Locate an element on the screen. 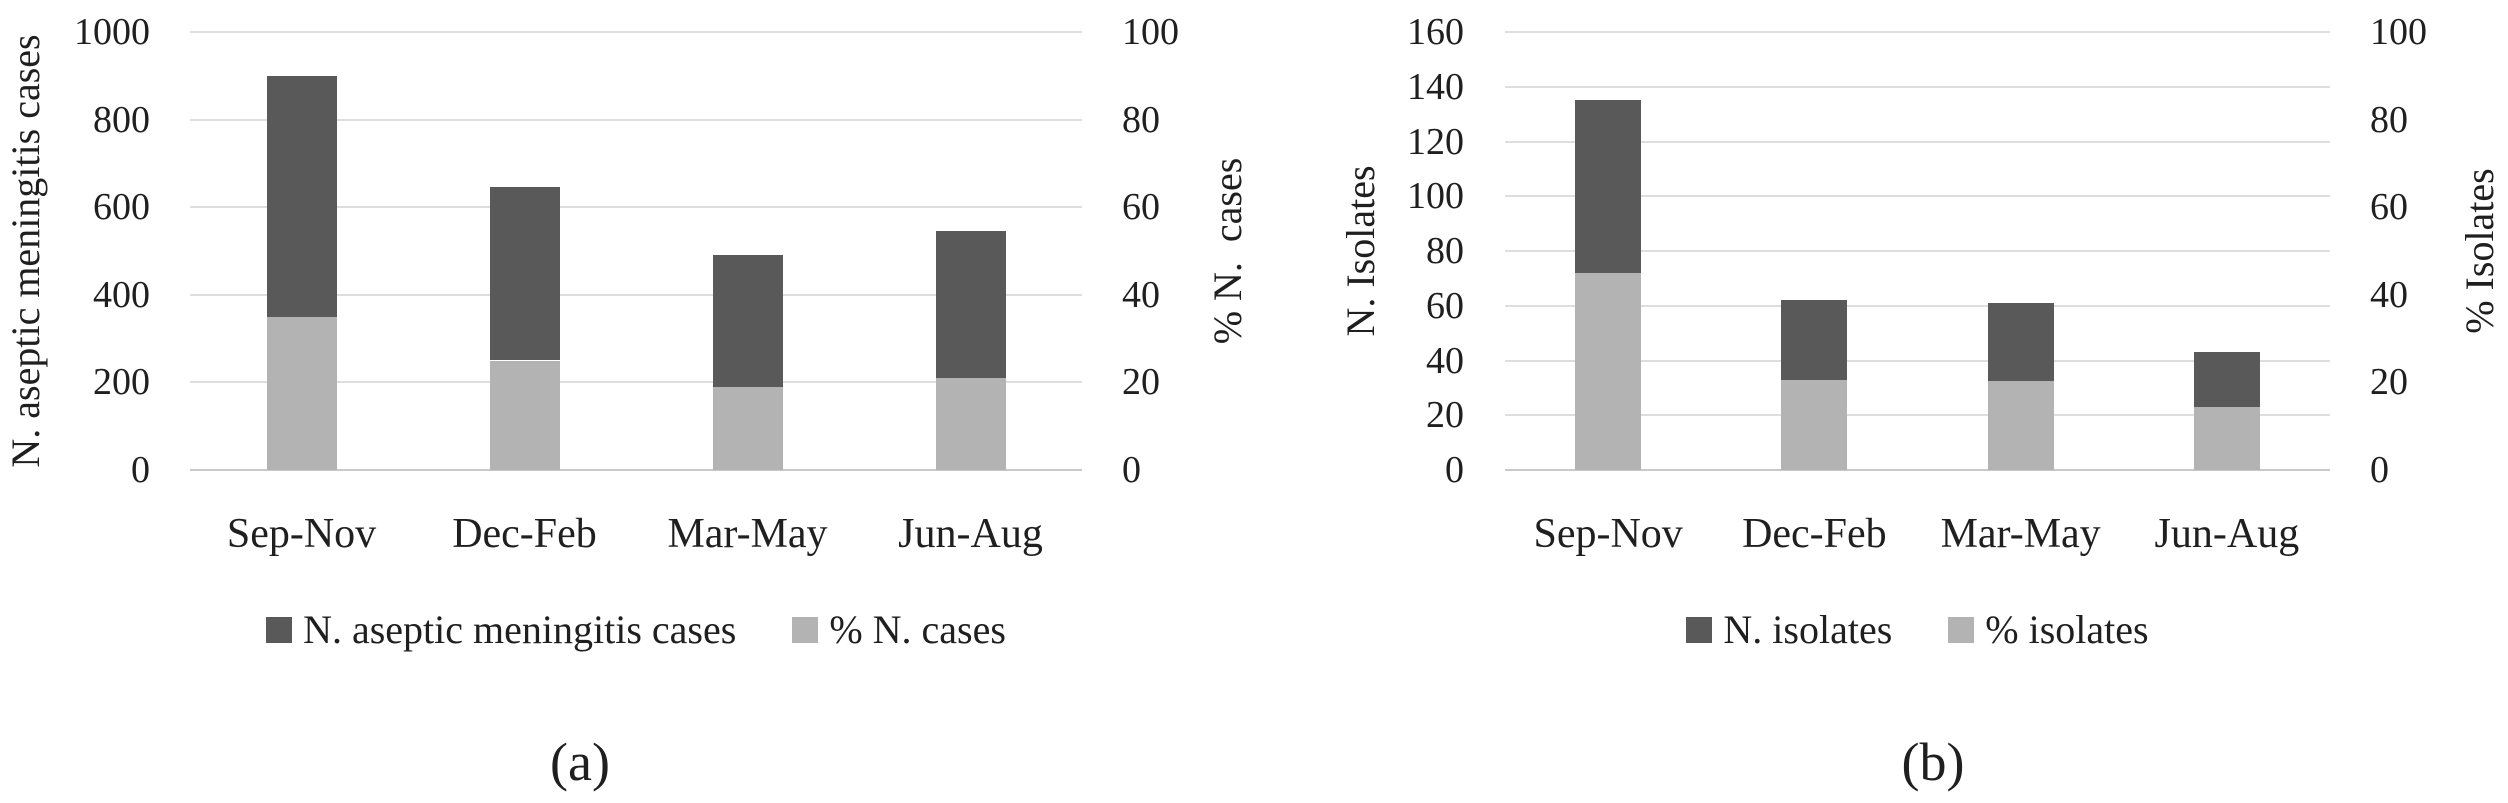  left-axis-tick-label: 60 is located at coordinates (1445, 305).